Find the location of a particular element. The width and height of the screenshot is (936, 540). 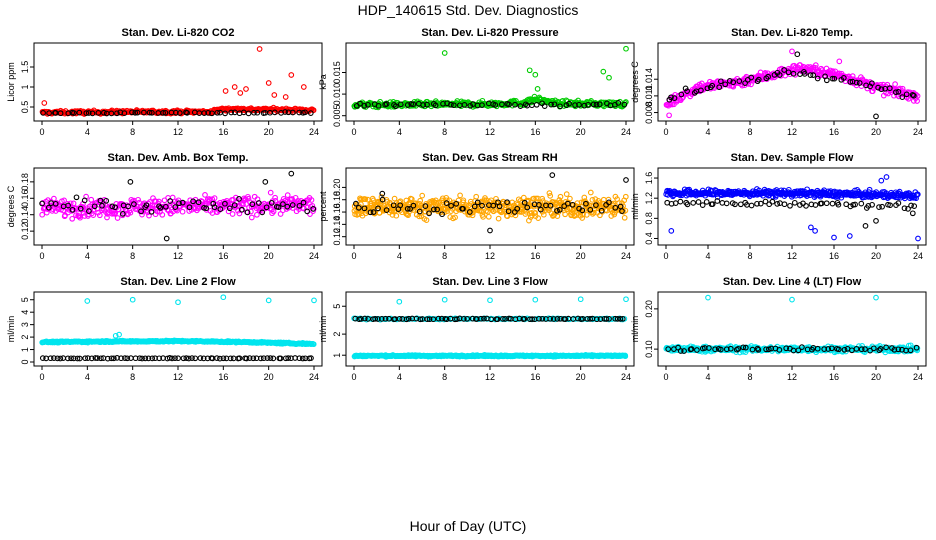

y-tick-label: 0.14 is located at coordinates (337, 225).